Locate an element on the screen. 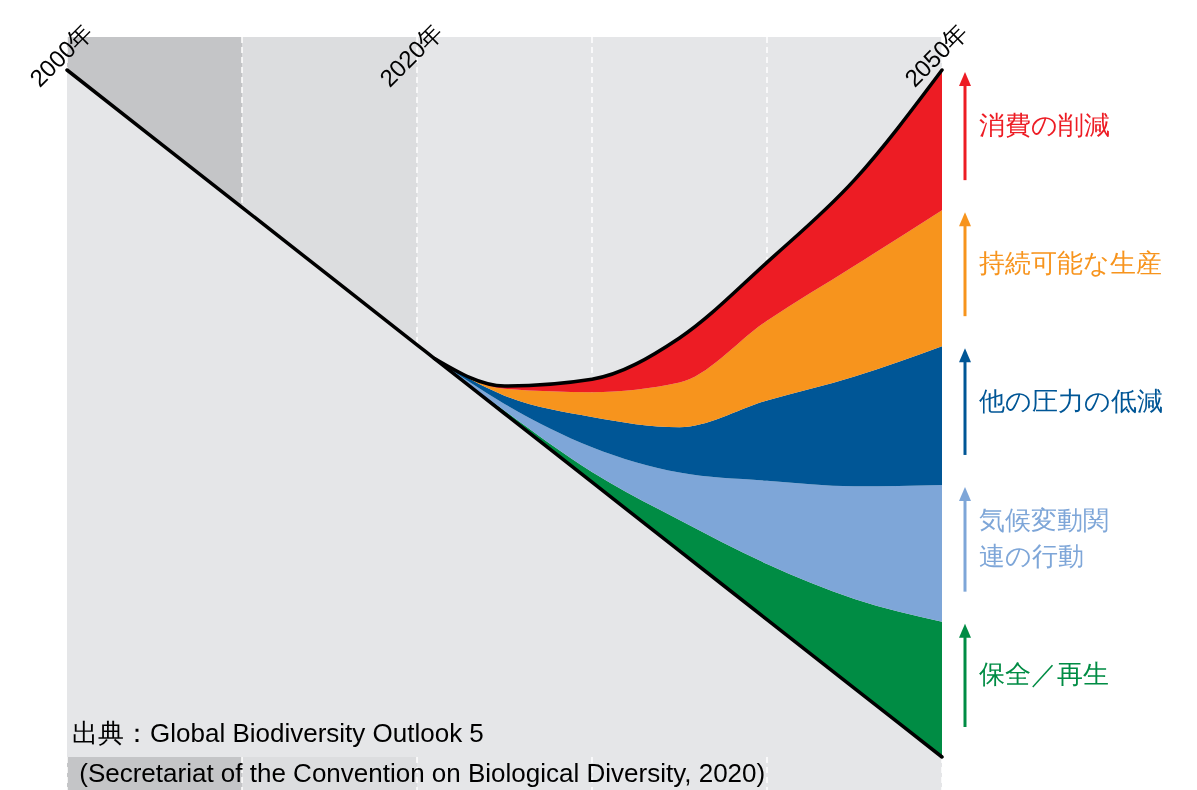  legend-label: 他の圧力の低減 is located at coordinates (1071, 400).